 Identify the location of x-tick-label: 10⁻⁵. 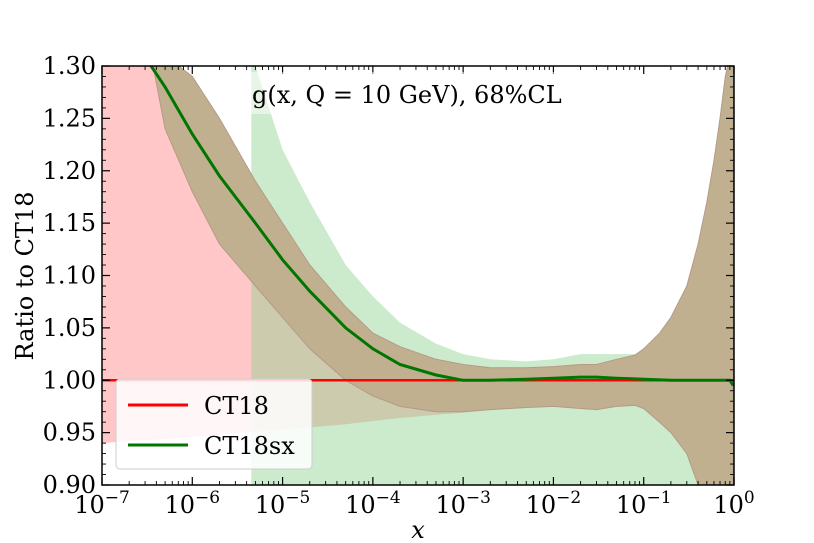
(283, 503).